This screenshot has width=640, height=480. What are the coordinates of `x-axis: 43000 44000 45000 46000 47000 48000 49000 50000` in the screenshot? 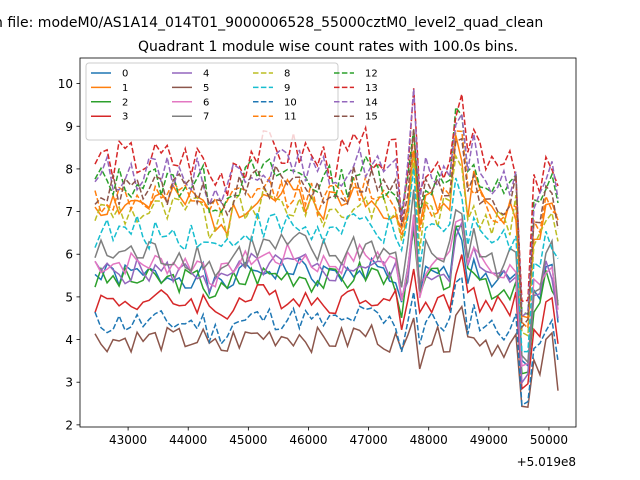 It's located at (338, 437).